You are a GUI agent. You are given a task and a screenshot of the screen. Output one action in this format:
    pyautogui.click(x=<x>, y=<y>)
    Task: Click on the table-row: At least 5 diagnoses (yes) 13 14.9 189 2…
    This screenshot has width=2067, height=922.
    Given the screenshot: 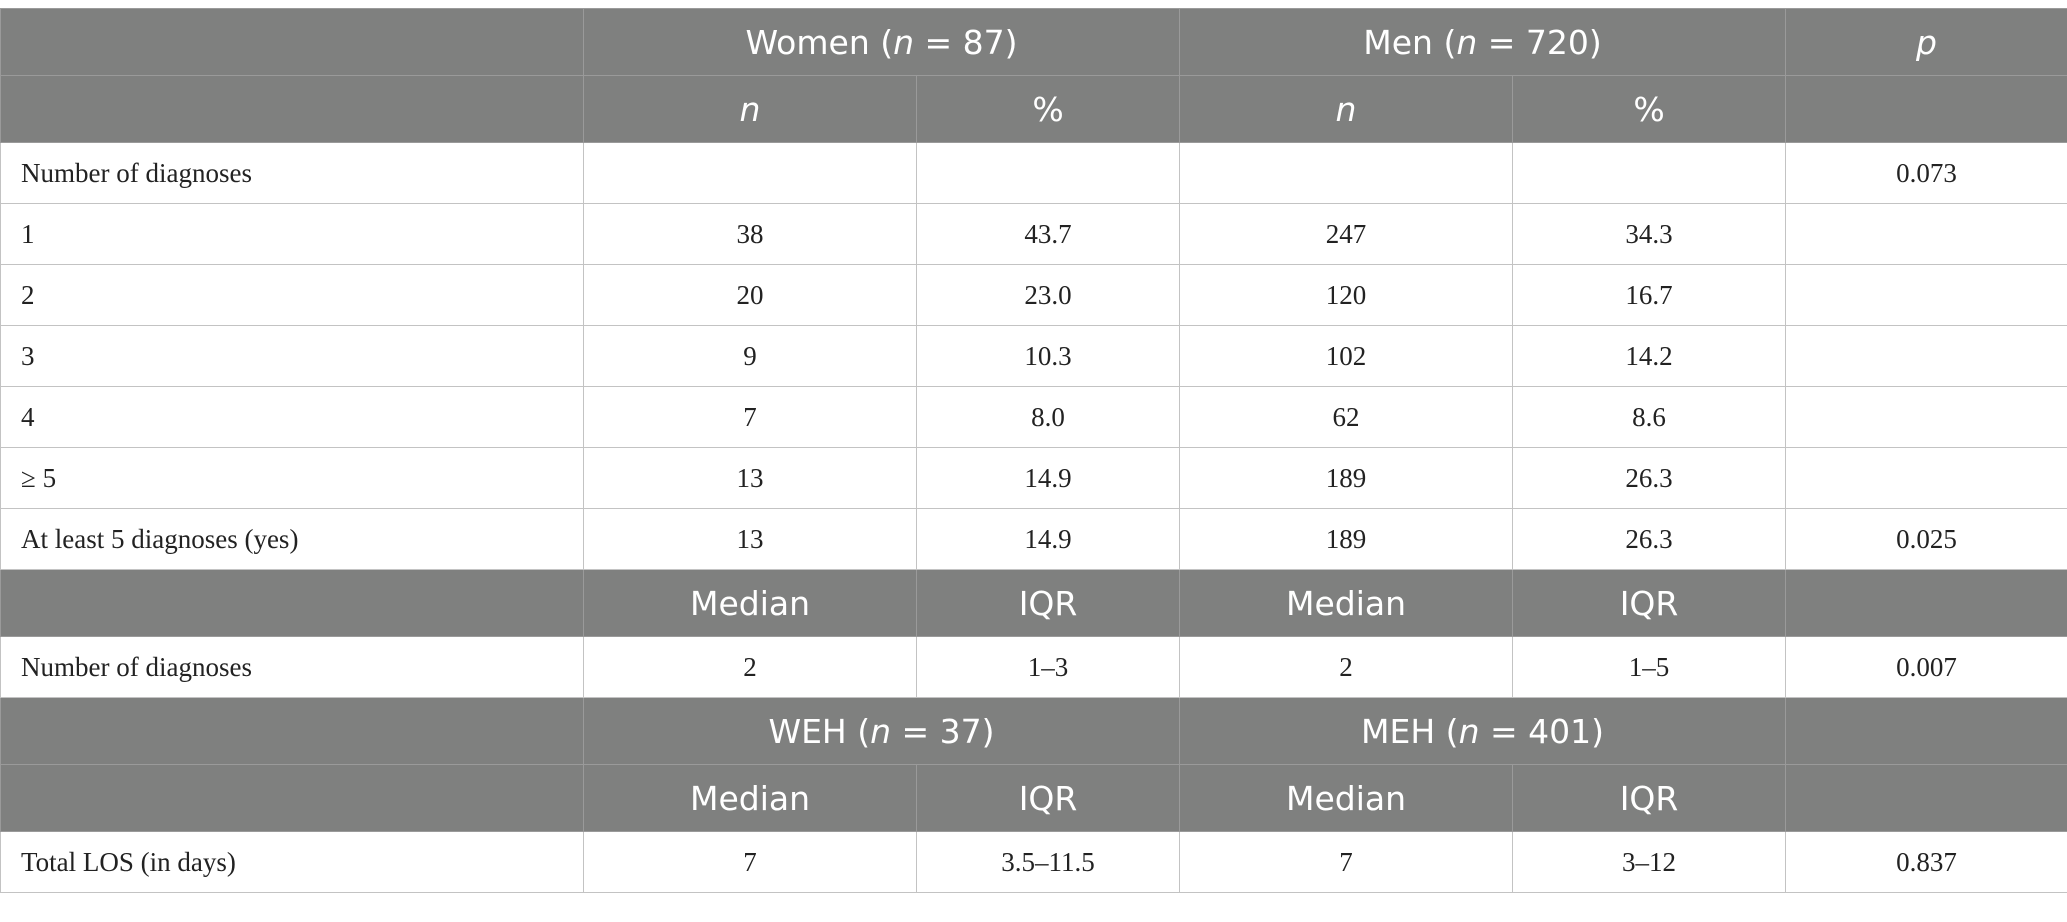 What is the action you would take?
    pyautogui.click(x=1033, y=539)
    